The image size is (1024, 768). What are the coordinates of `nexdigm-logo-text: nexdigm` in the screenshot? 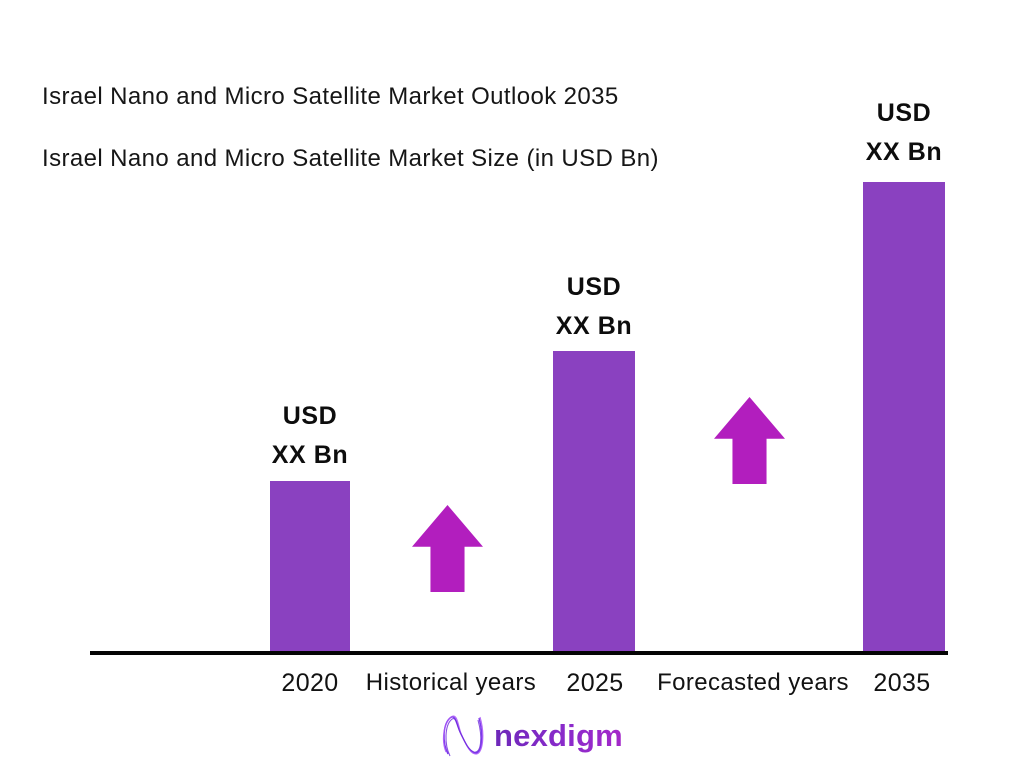 It's located at (558, 736).